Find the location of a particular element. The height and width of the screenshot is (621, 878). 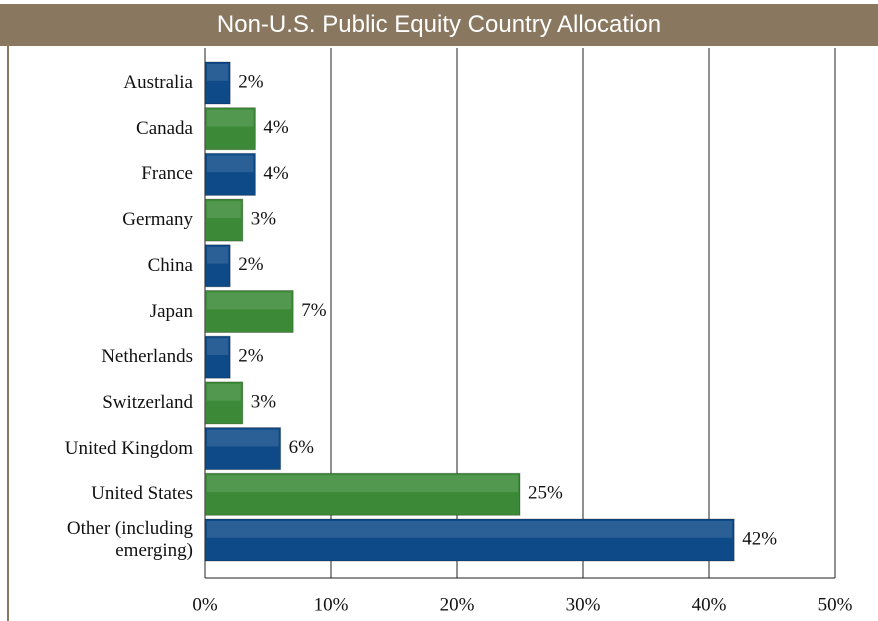

x-tick-label: 10% is located at coordinates (331, 604).